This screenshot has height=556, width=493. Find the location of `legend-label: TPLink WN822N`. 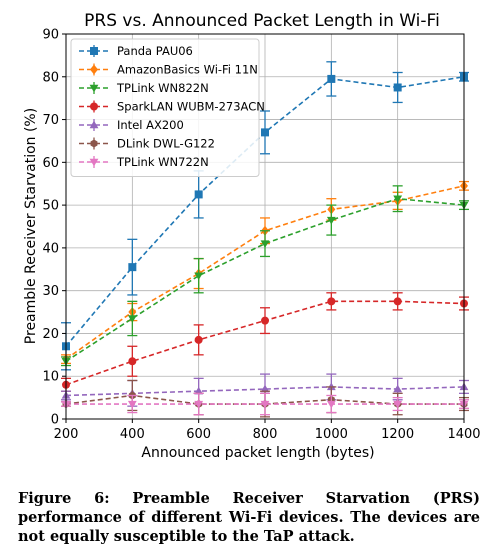

legend-label: TPLink WN822N is located at coordinates (162, 88).